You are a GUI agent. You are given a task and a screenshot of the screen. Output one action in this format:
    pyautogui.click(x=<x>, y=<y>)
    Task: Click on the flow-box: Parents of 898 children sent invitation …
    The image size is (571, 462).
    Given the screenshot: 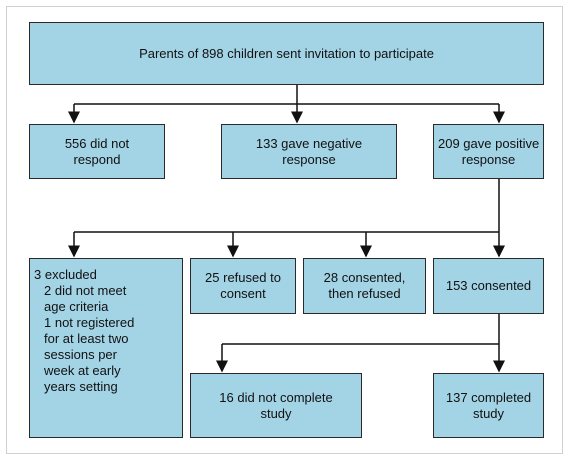 What is the action you would take?
    pyautogui.click(x=286, y=53)
    